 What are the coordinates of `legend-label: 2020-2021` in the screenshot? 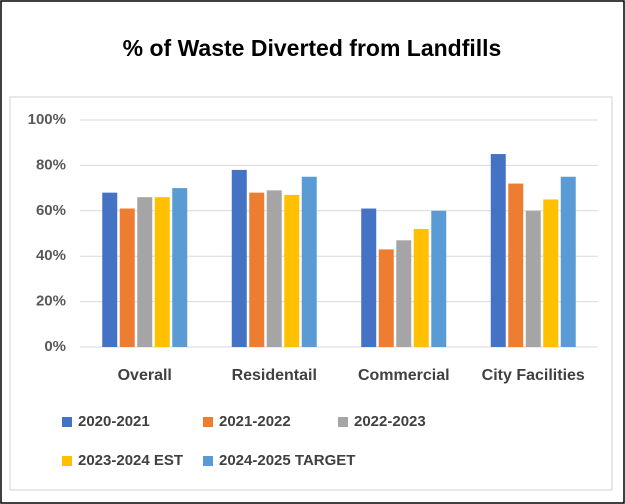 It's located at (114, 421).